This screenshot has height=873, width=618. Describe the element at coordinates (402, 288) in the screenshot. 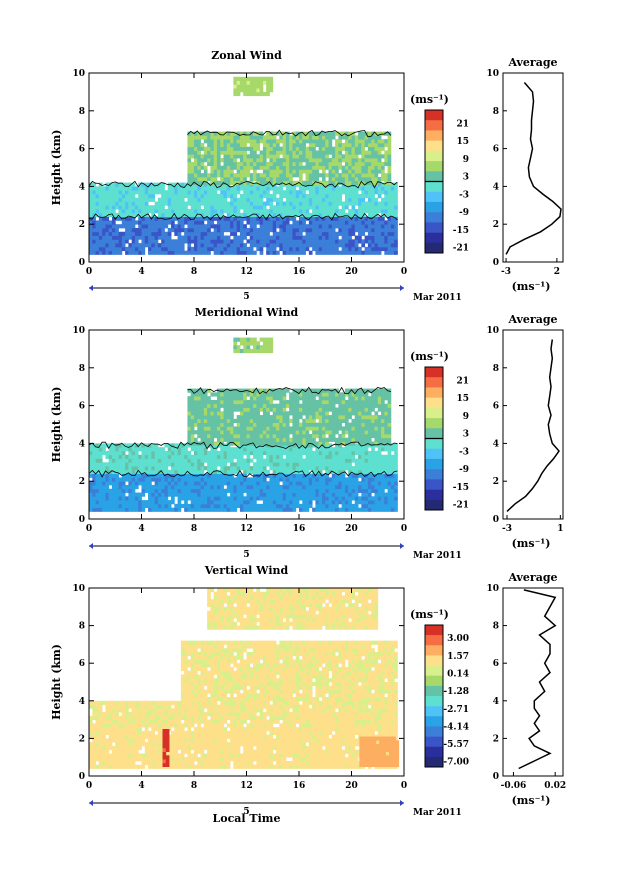

I see `date-line-right-marker` at that location.